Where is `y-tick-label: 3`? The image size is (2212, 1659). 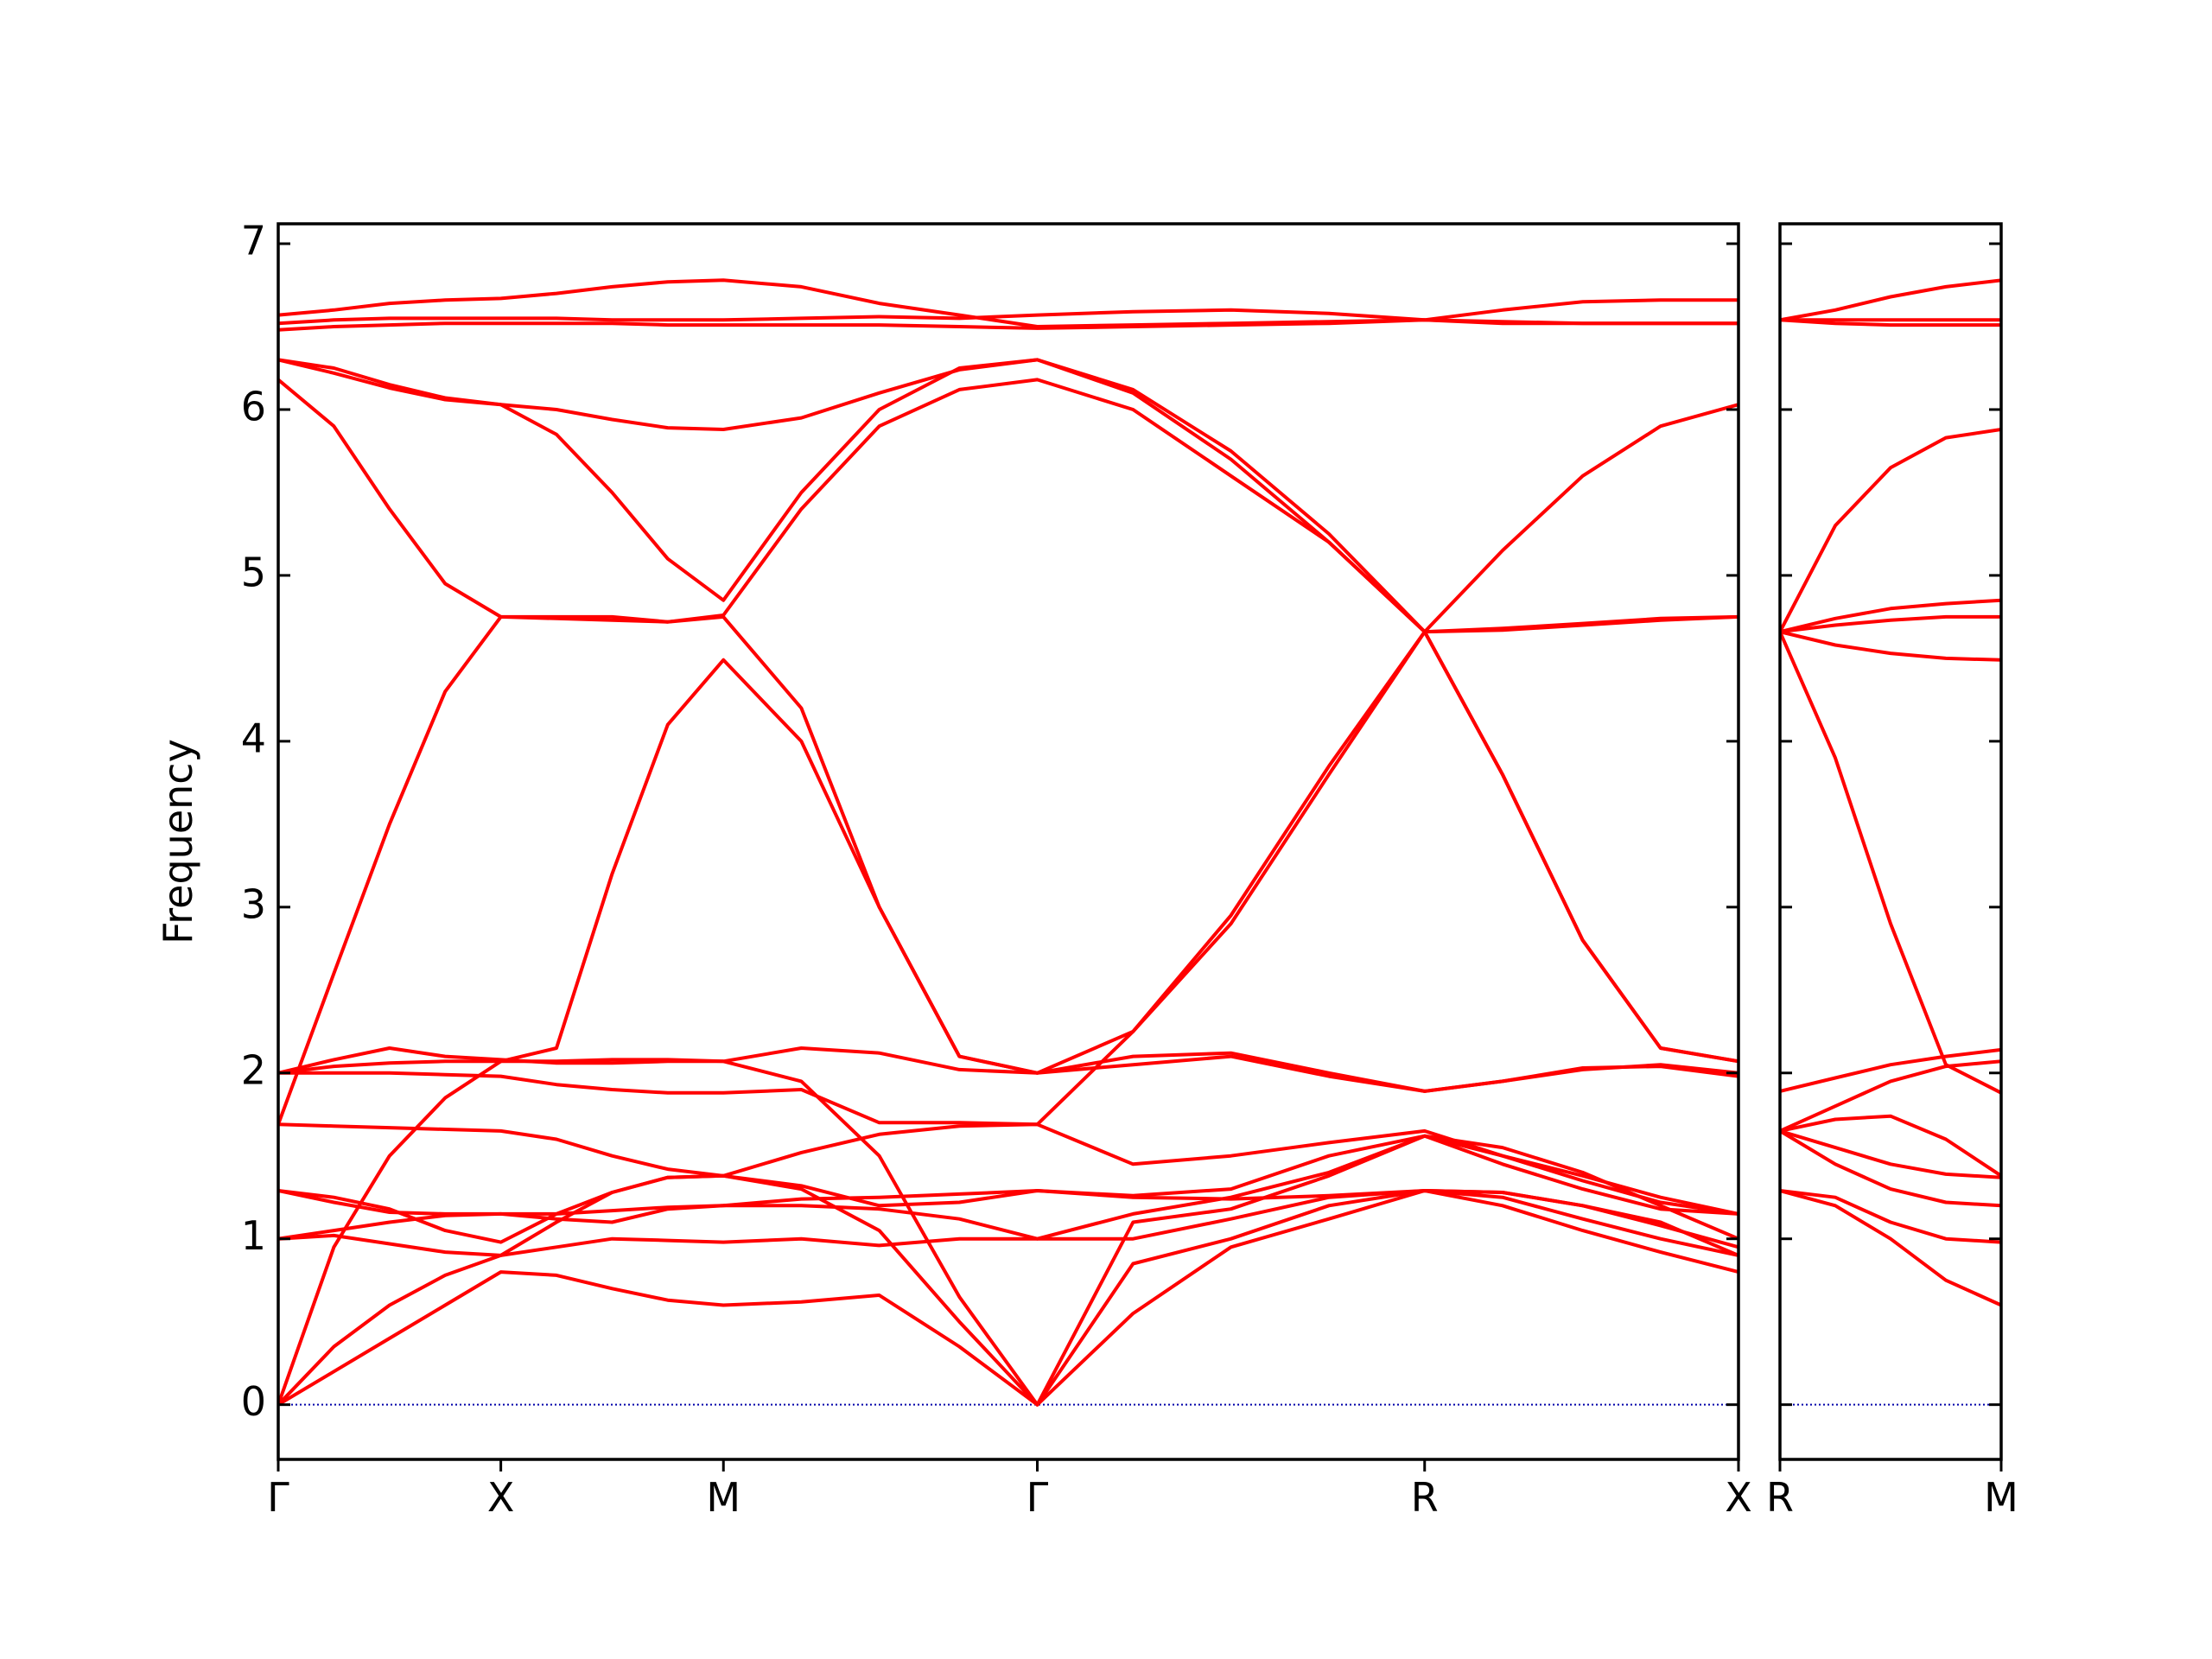
y-tick-label: 3 is located at coordinates (253, 903).